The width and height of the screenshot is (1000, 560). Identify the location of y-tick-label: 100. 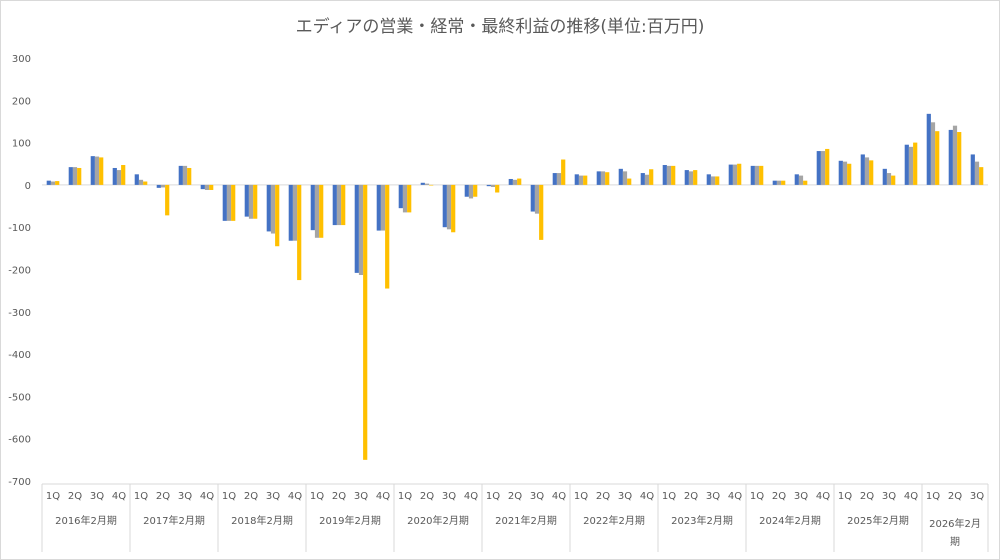
(21, 144).